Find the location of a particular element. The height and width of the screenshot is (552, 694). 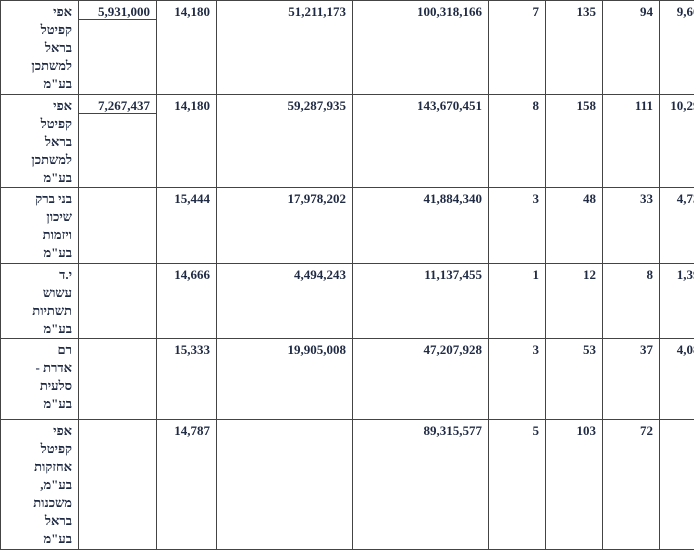

cell-c8: 4,738 is located at coordinates (676, 225).